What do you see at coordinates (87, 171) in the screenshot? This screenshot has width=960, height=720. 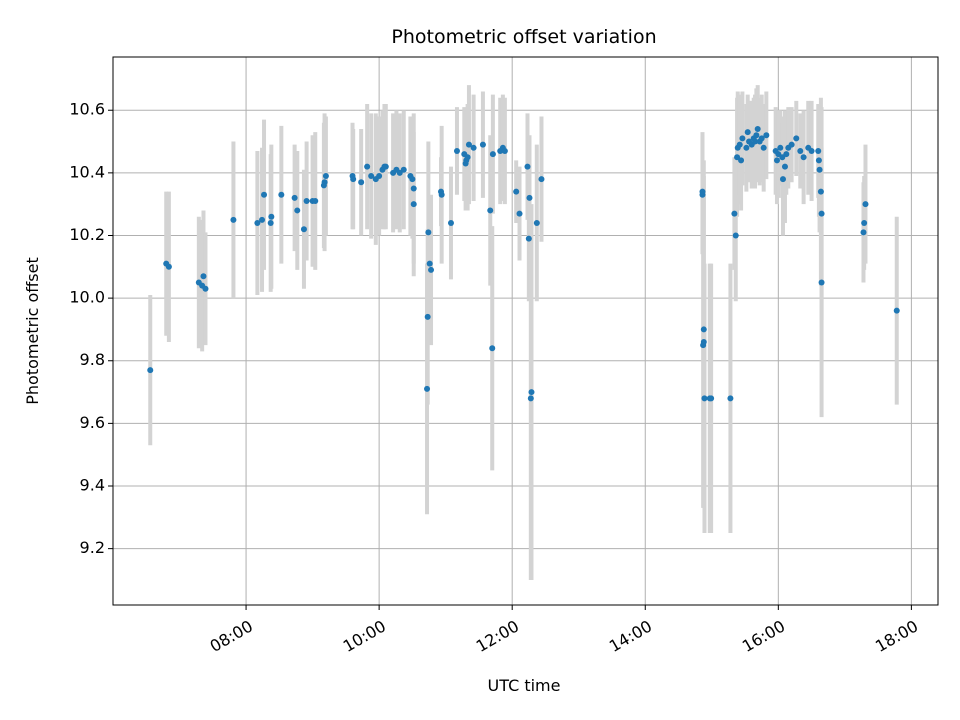 I see `y-tick-label: 10.4` at bounding box center [87, 171].